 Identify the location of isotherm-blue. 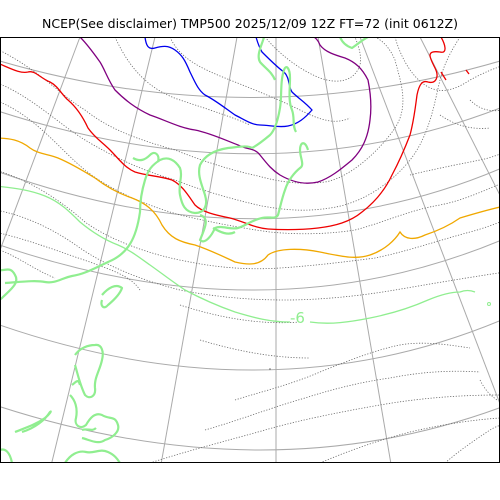
(228, 82).